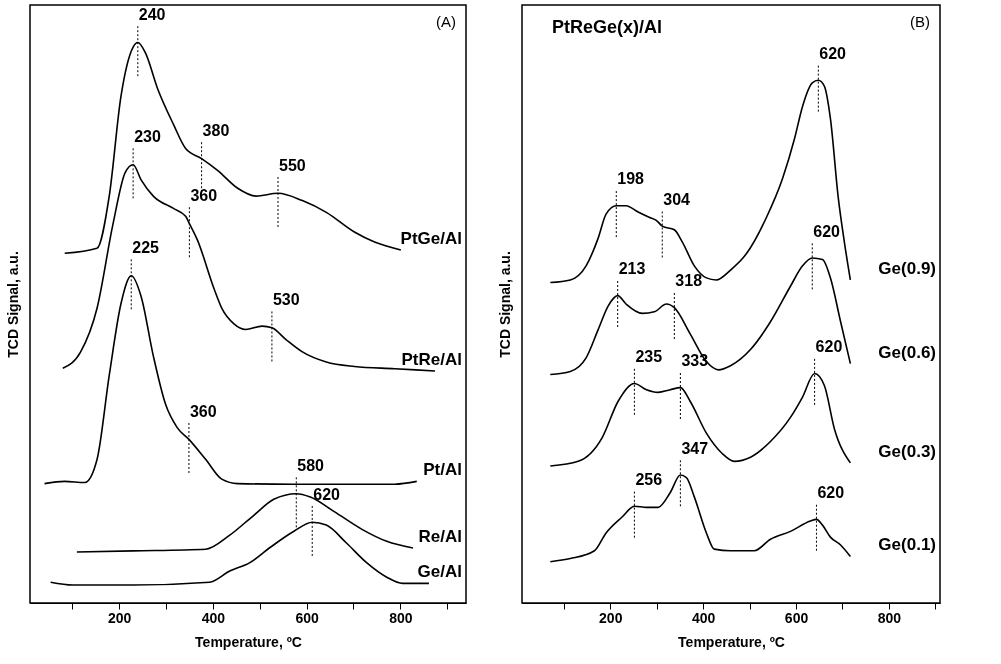  I want to click on text: PtReGe(x)/Al, so click(607, 27).